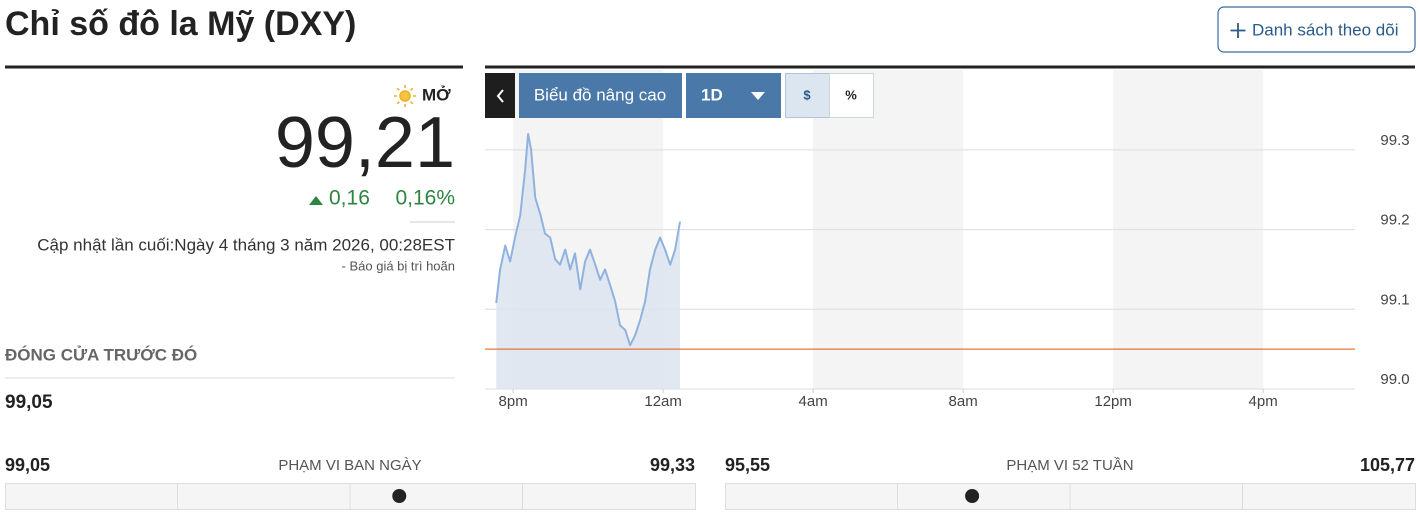 This screenshot has height=514, width=1420. What do you see at coordinates (758, 96) in the screenshot?
I see `dropdown-icon` at bounding box center [758, 96].